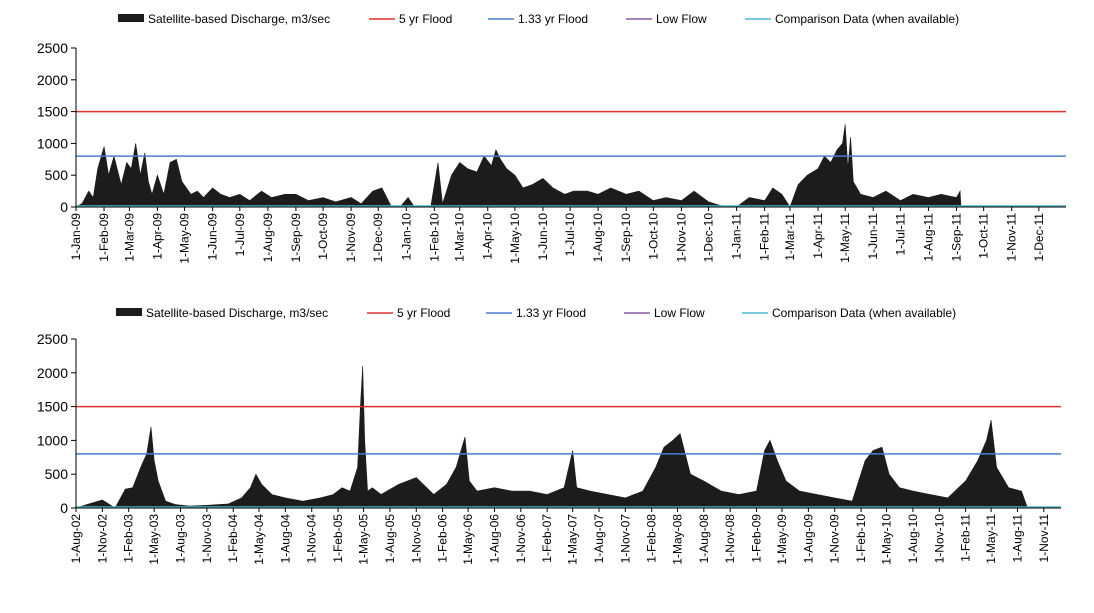 The image size is (1094, 613). I want to click on x-tick-label: 1-Jun-11, so click(873, 236).